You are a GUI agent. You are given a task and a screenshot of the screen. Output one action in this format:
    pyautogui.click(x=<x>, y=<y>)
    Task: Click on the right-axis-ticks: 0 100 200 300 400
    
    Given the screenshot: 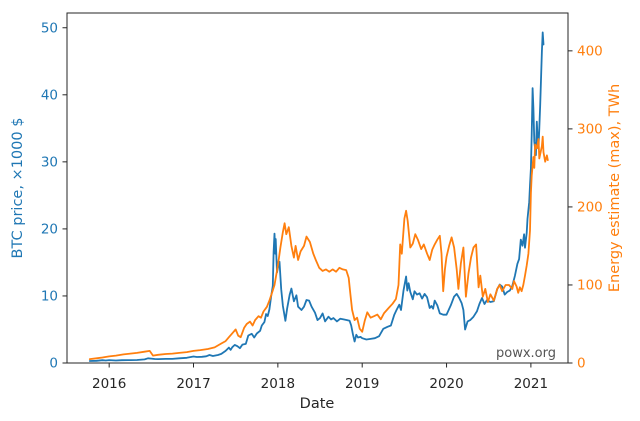 What is the action you would take?
    pyautogui.click(x=585, y=207)
    